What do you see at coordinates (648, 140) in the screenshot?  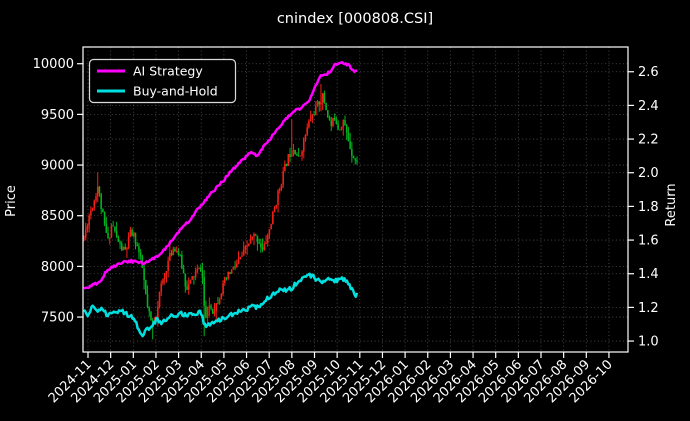 I see `y-tick-label-right: 2.2` at bounding box center [648, 140].